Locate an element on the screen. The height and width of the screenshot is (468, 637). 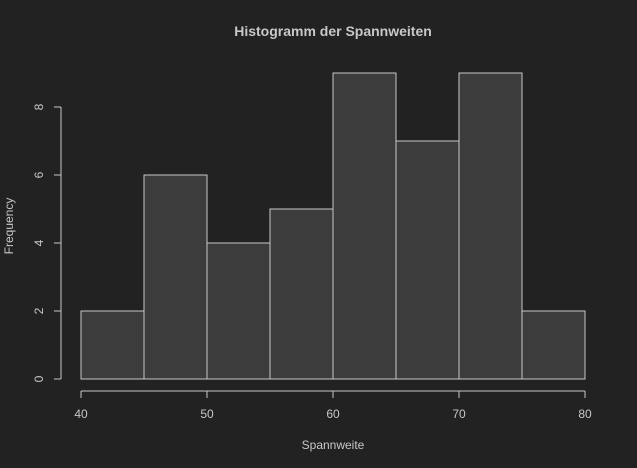
x-tick-label: 80 is located at coordinates (585, 414).